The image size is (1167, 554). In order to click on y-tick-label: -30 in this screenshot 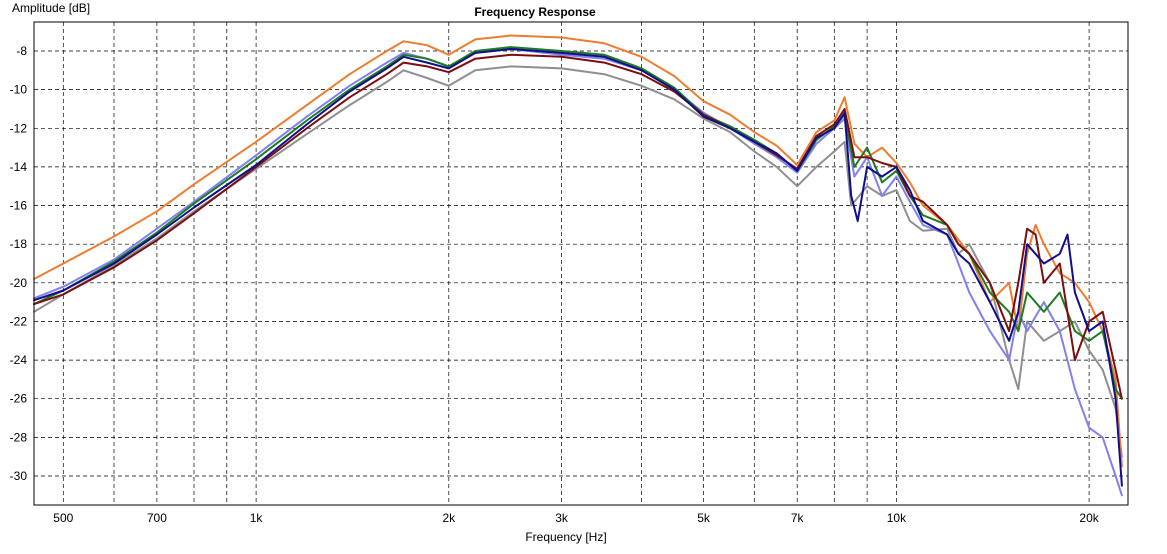, I will do `click(19, 476)`.